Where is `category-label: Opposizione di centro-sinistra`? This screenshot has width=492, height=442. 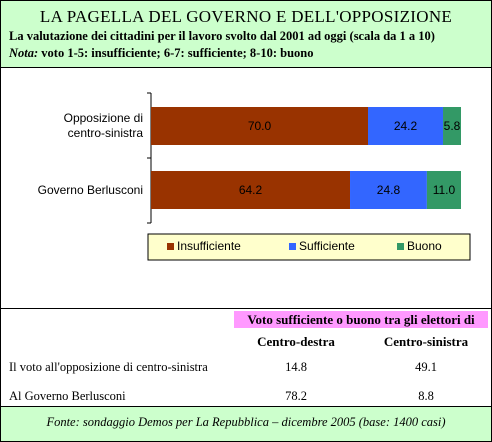
category-label: Opposizione di centro-sinistra is located at coordinates (103, 125).